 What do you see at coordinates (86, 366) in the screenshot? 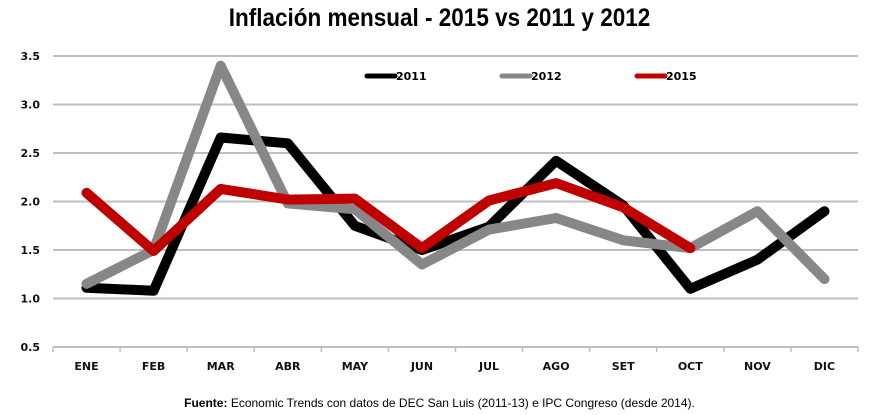
I see `x-tick-label: ENE` at bounding box center [86, 366].